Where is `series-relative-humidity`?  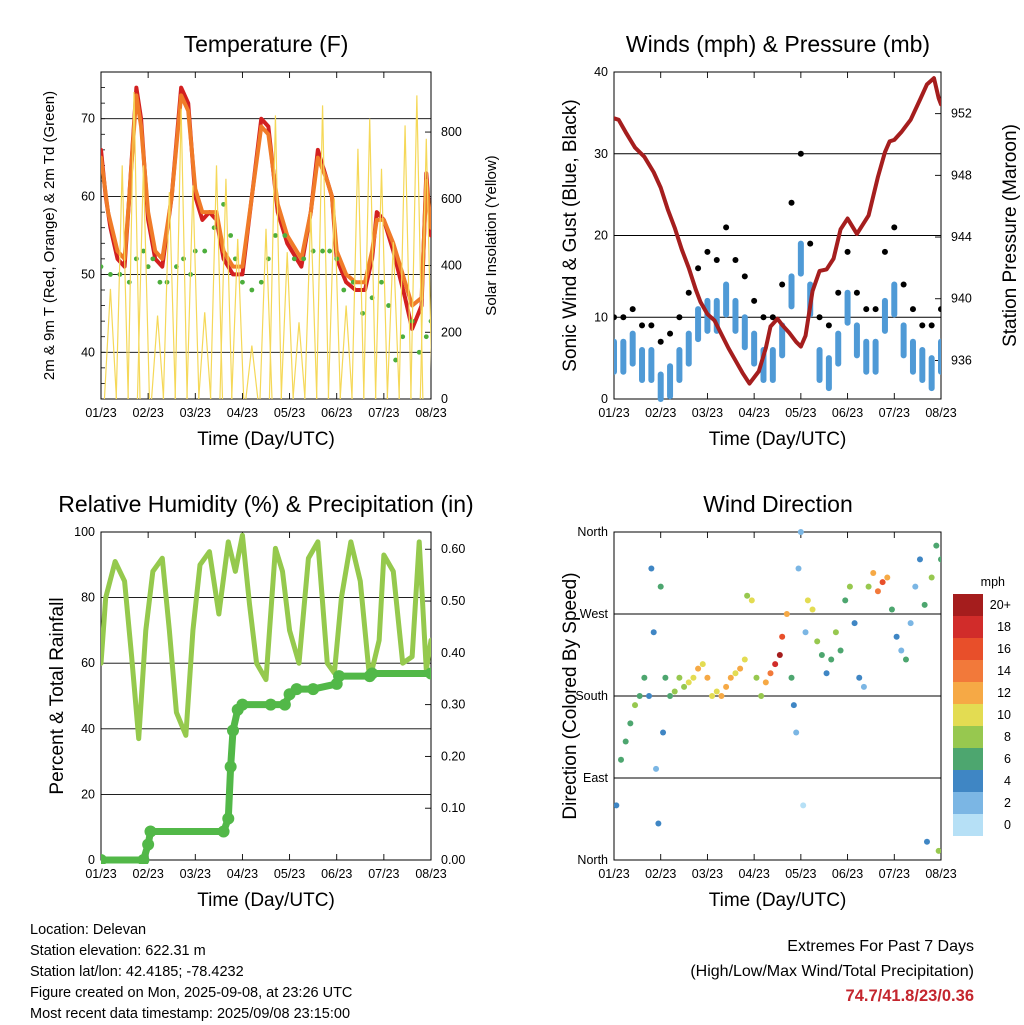 series-relative-humidity is located at coordinates (266, 637).